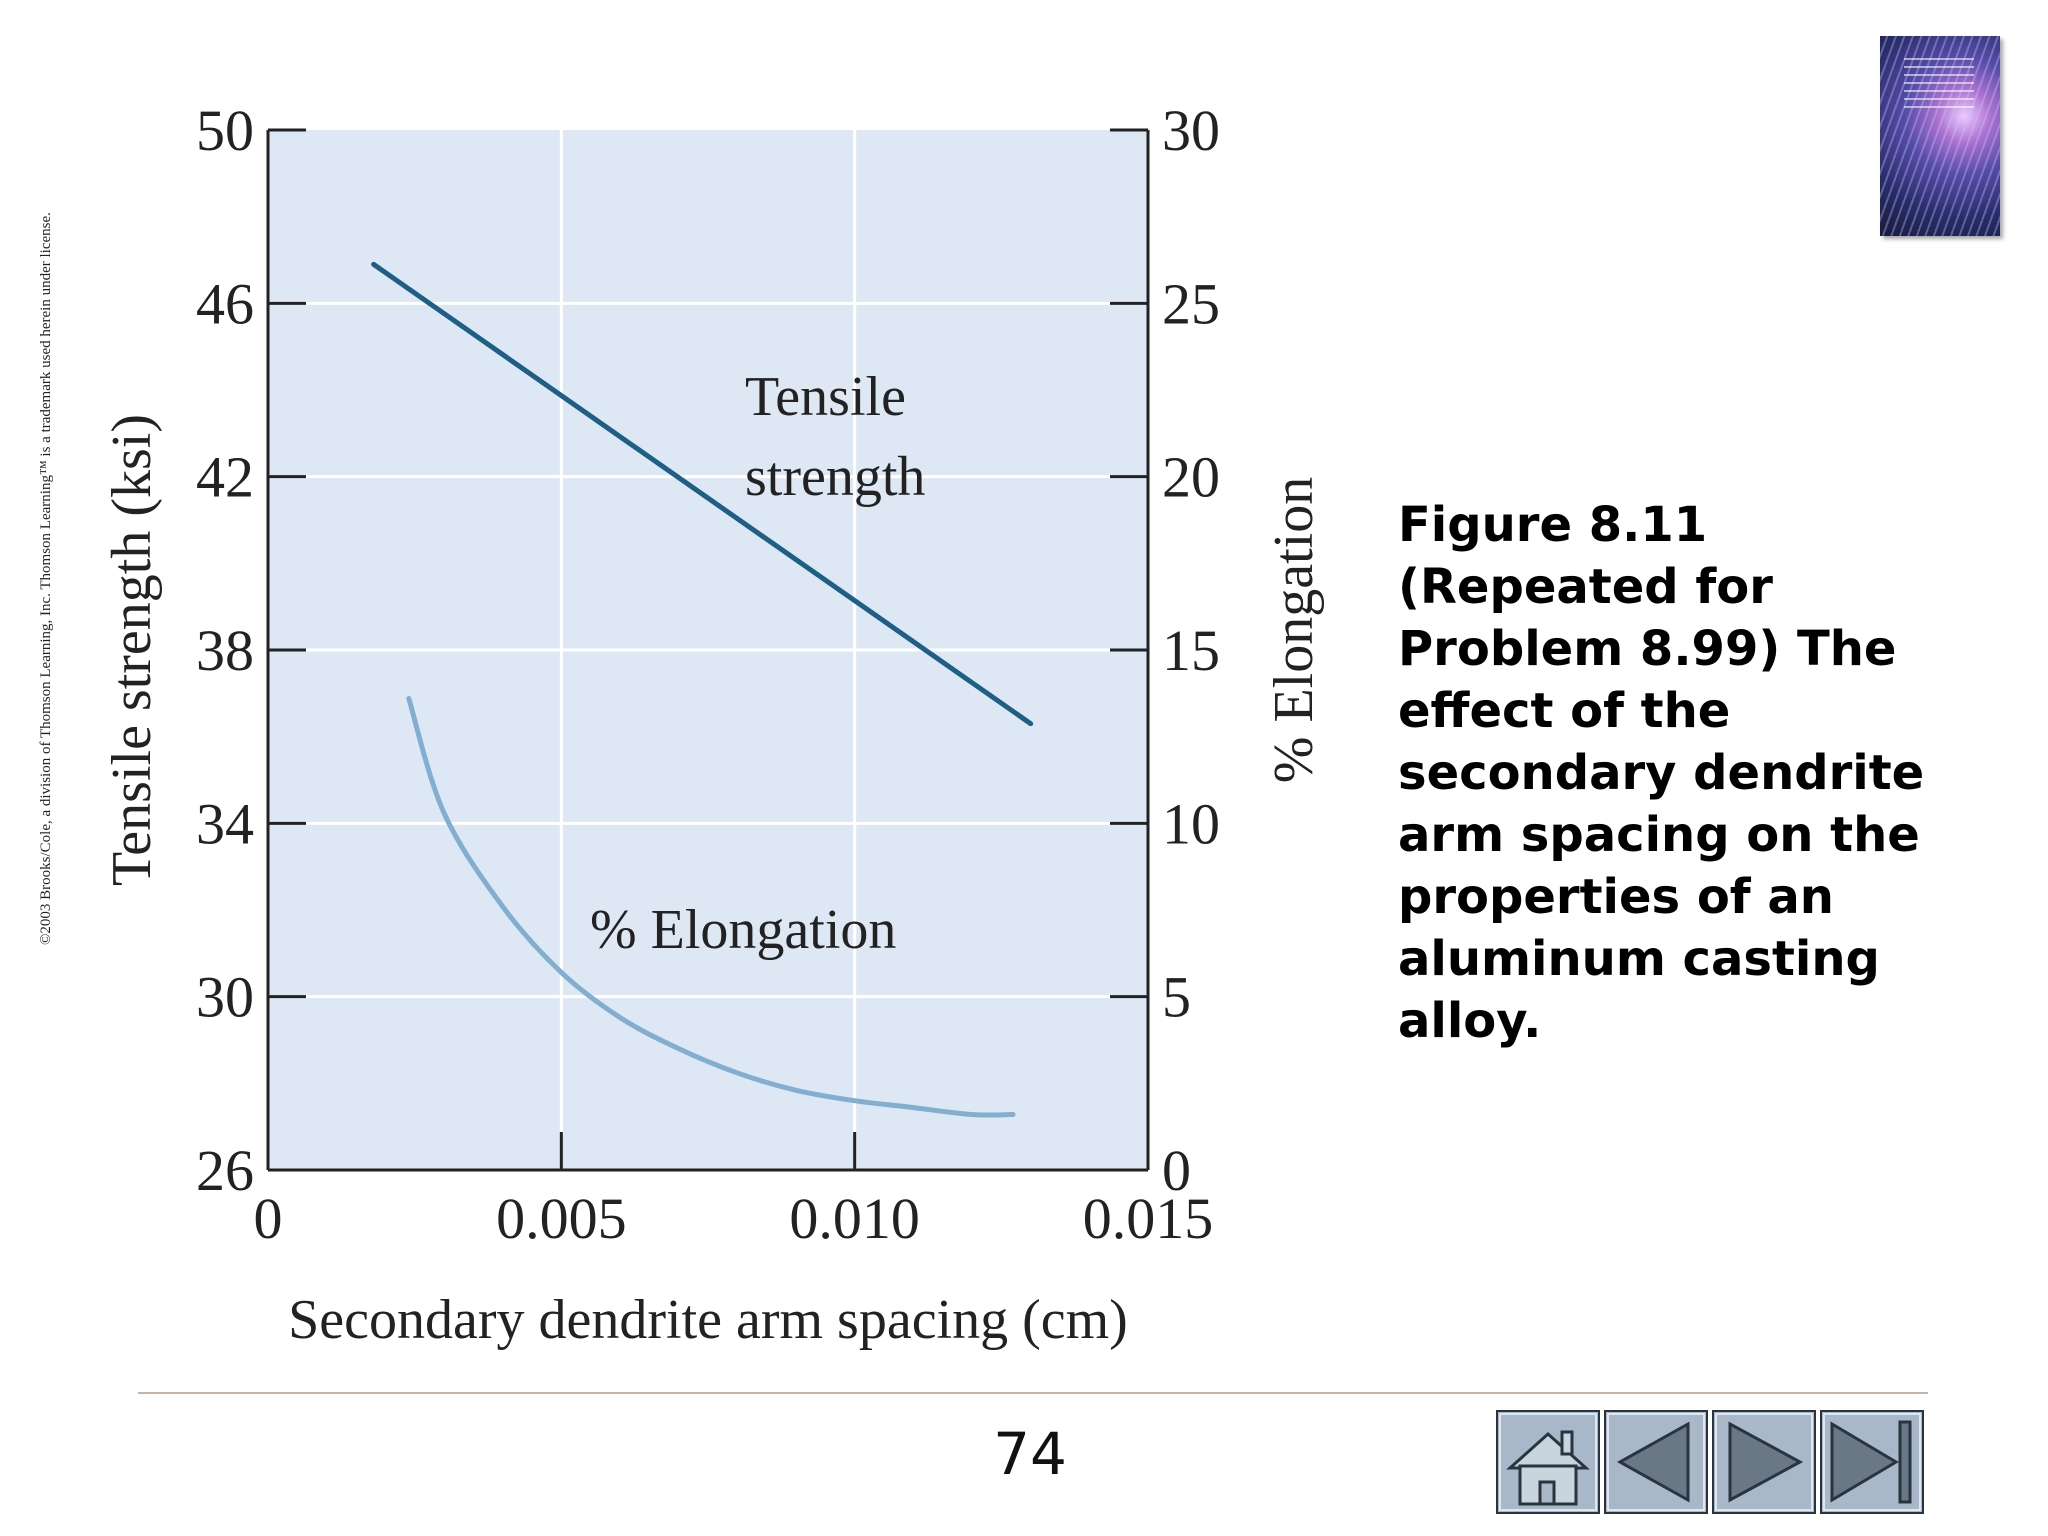  I want to click on series-line-elongation, so click(711, 907).